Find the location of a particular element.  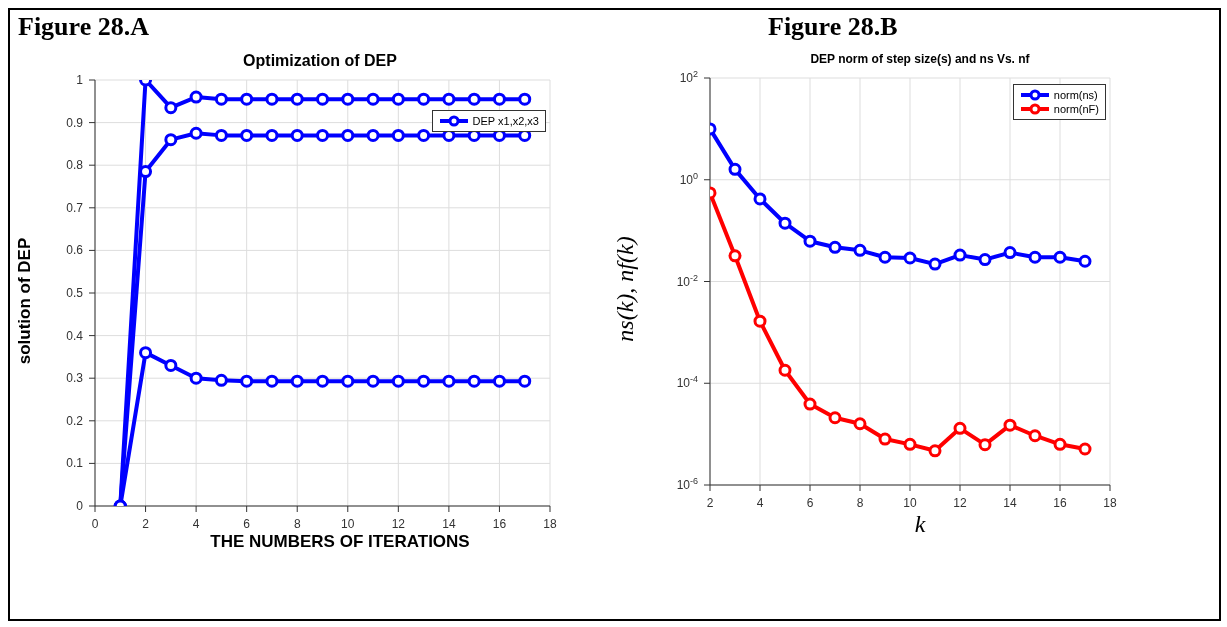

legend-label: DEP x1,x2,x3 is located at coordinates (505, 121).